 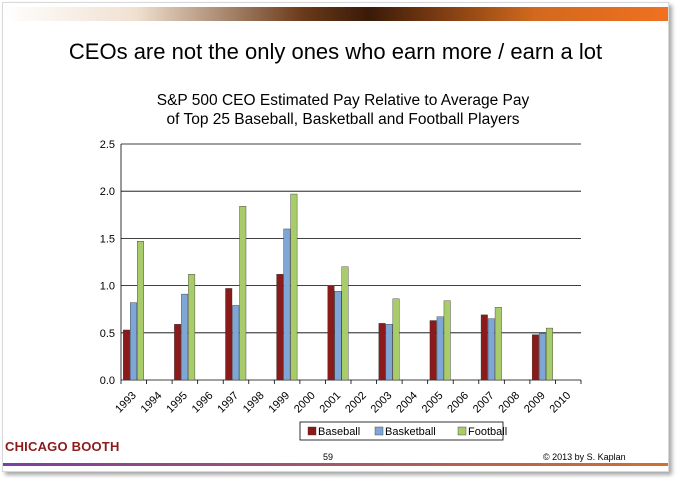 I want to click on legend-label-basketball: Basketball, so click(x=410, y=432).